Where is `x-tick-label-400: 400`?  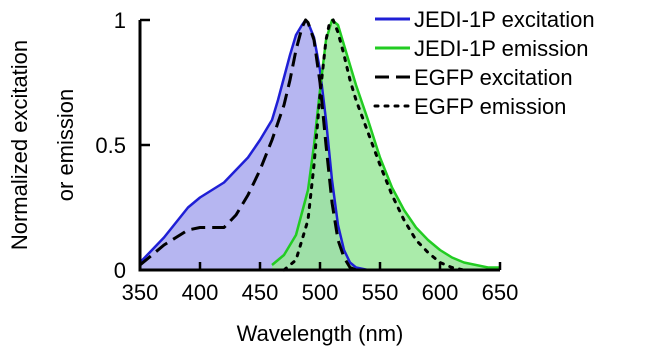
x-tick-label-400: 400 is located at coordinates (200, 292).